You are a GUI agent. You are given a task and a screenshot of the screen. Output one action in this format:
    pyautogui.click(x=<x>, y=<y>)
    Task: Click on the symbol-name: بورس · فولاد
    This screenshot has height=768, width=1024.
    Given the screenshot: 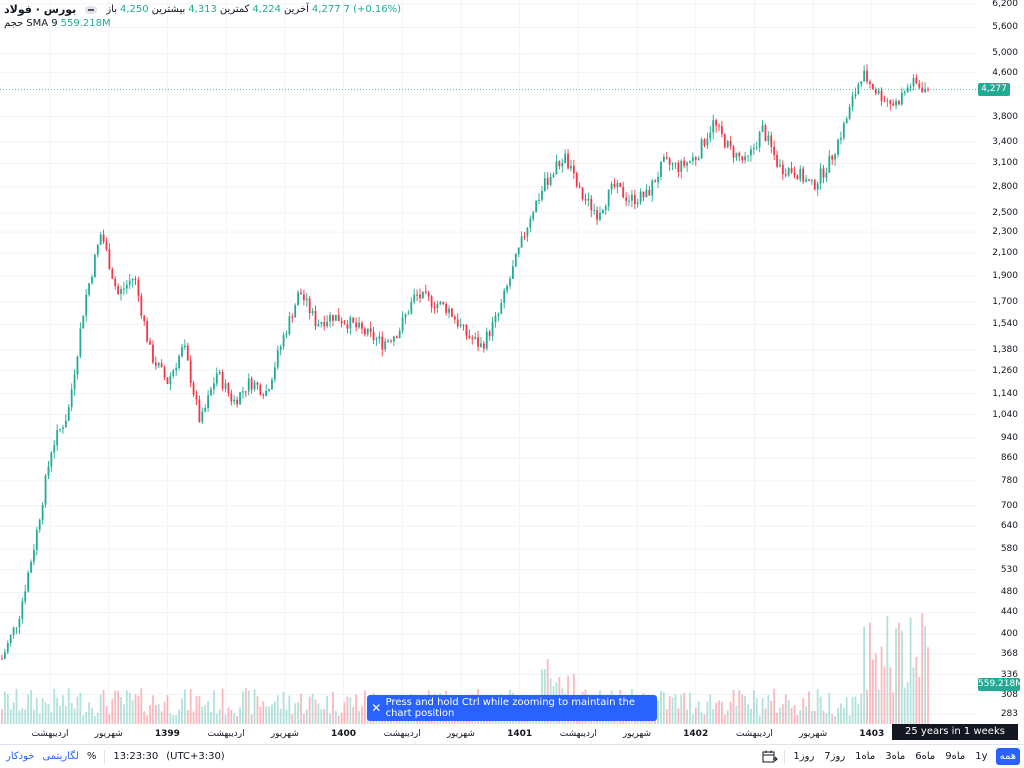 What is the action you would take?
    pyautogui.click(x=40, y=9)
    